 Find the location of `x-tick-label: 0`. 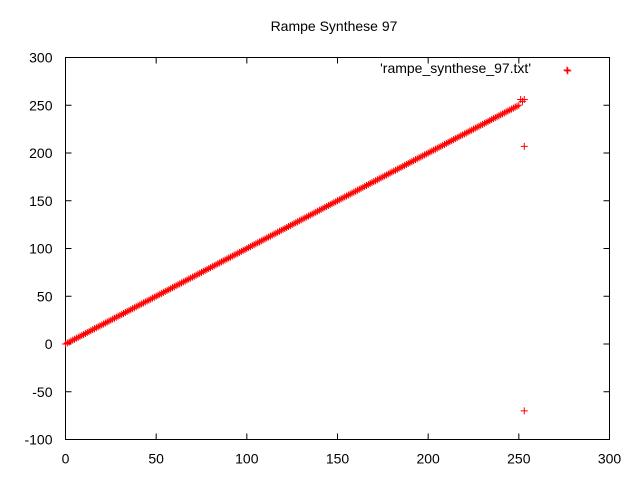

x-tick-label: 0 is located at coordinates (66, 459).